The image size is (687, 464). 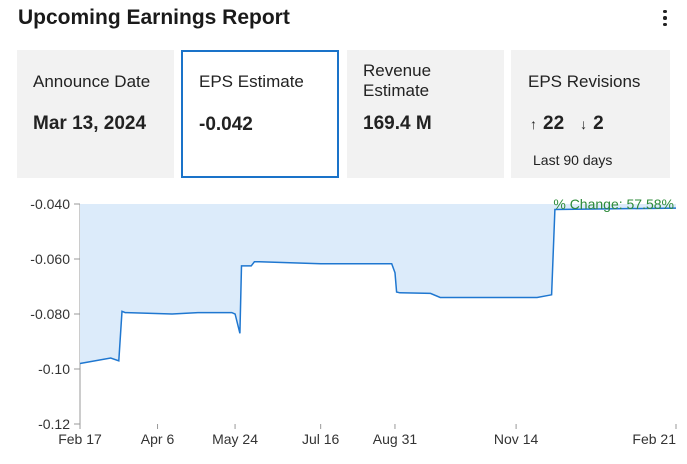 I want to click on announce-date-card: Announce Date Mar 13, 2024, so click(x=95, y=114).